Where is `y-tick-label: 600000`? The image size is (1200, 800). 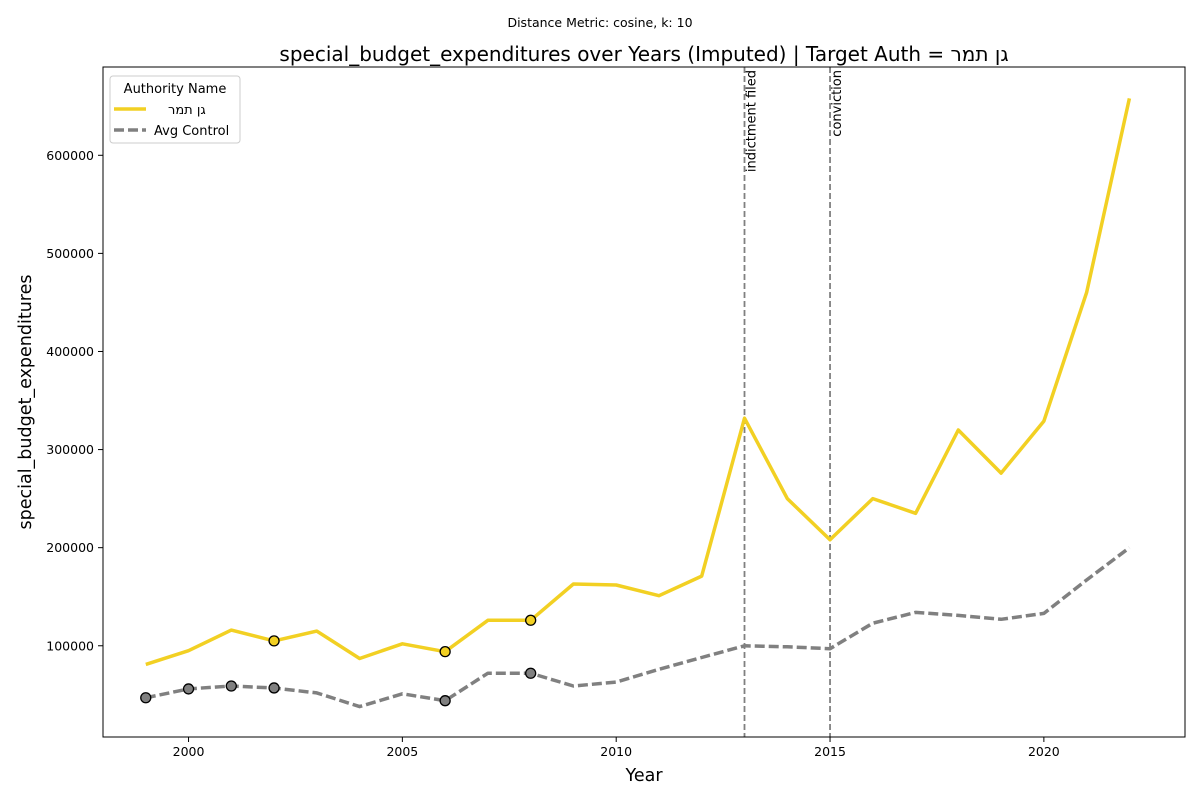 y-tick-label: 600000 is located at coordinates (70, 155).